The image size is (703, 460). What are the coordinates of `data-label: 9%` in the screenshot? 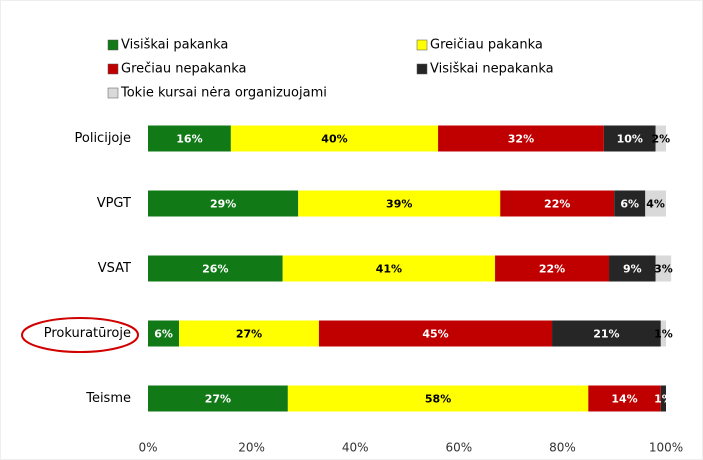 It's located at (632, 269).